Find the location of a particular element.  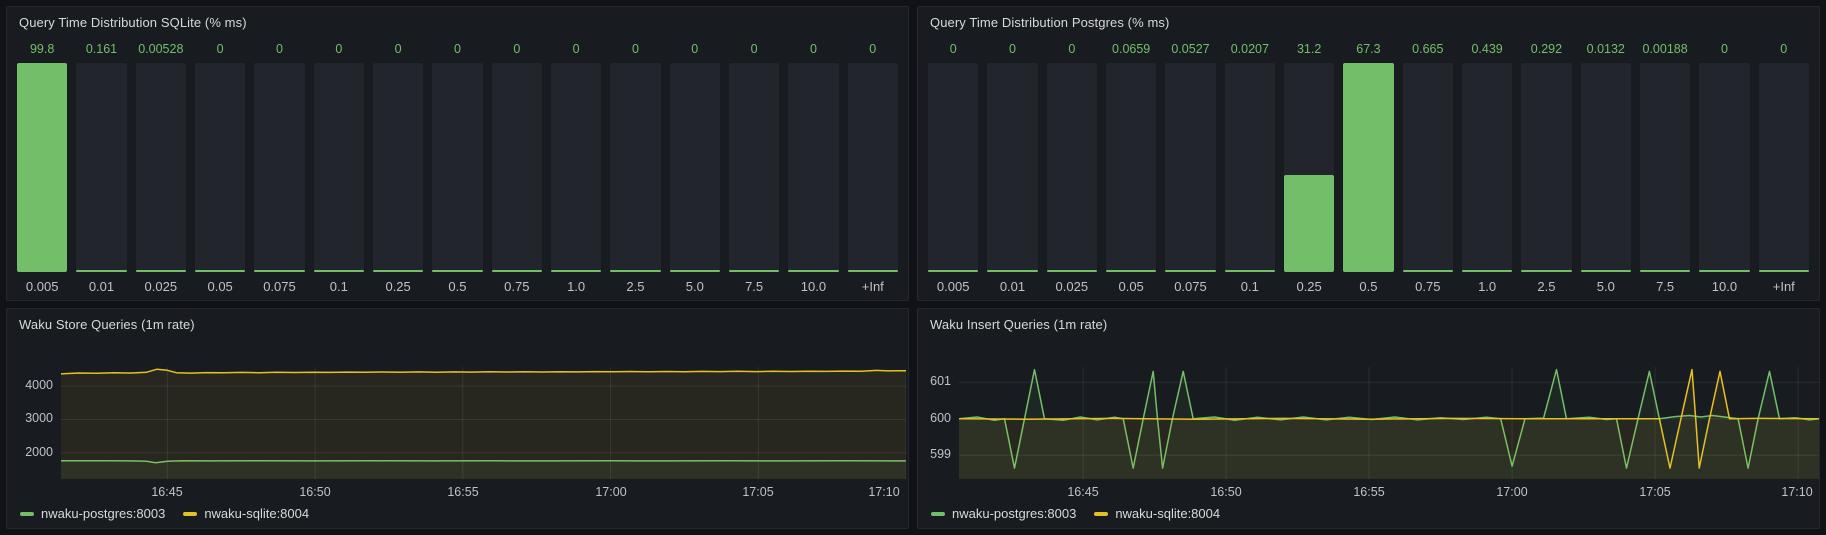

x-axis-tick-label: 16:45 is located at coordinates (167, 492).